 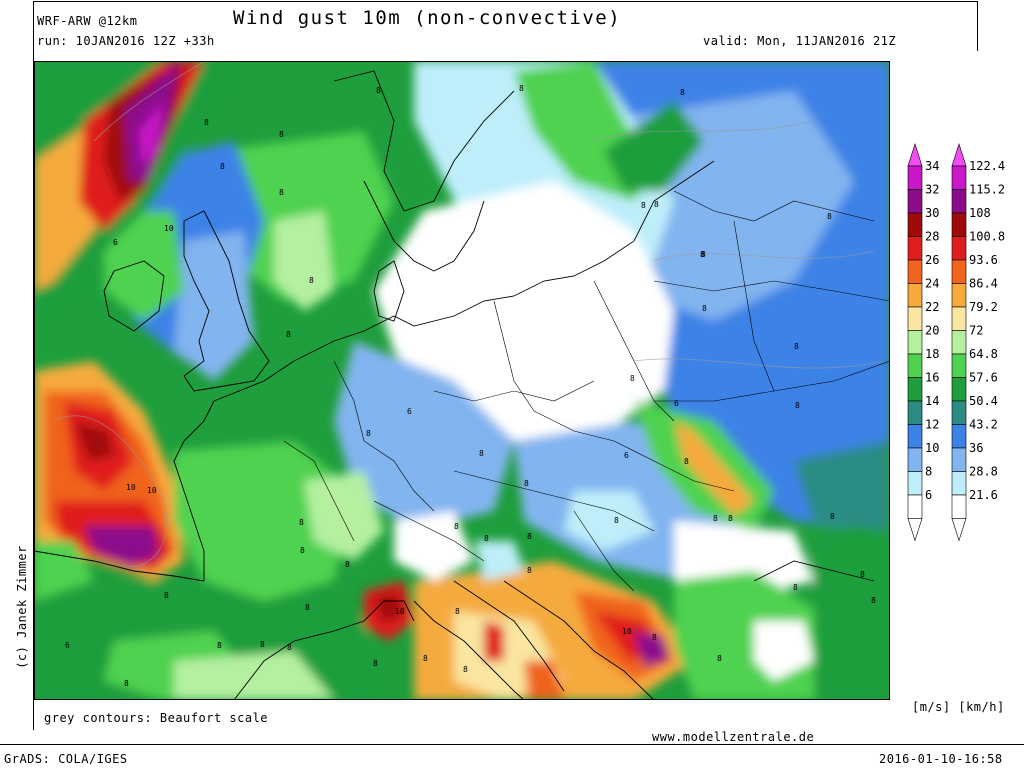 I want to click on model-label: WRF-ARW @12km, so click(x=87, y=21).